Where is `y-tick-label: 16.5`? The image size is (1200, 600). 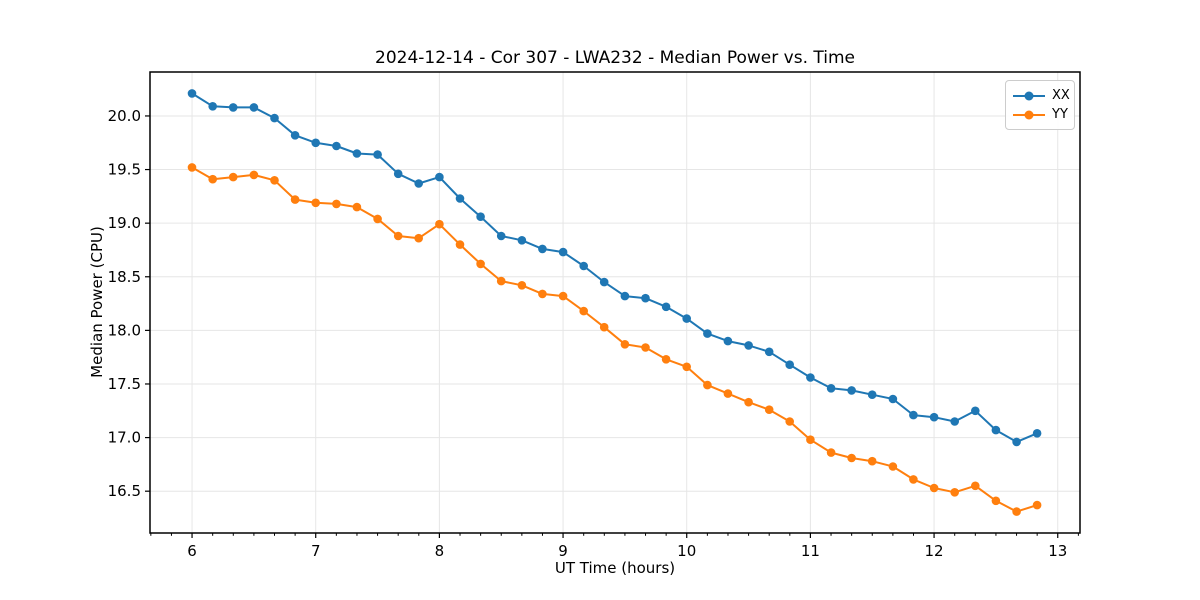 y-tick-label: 16.5 is located at coordinates (124, 491).